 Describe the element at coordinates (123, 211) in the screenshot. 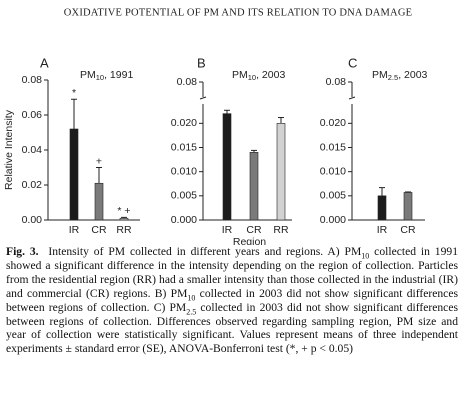

I see `significance-mark: * +` at that location.